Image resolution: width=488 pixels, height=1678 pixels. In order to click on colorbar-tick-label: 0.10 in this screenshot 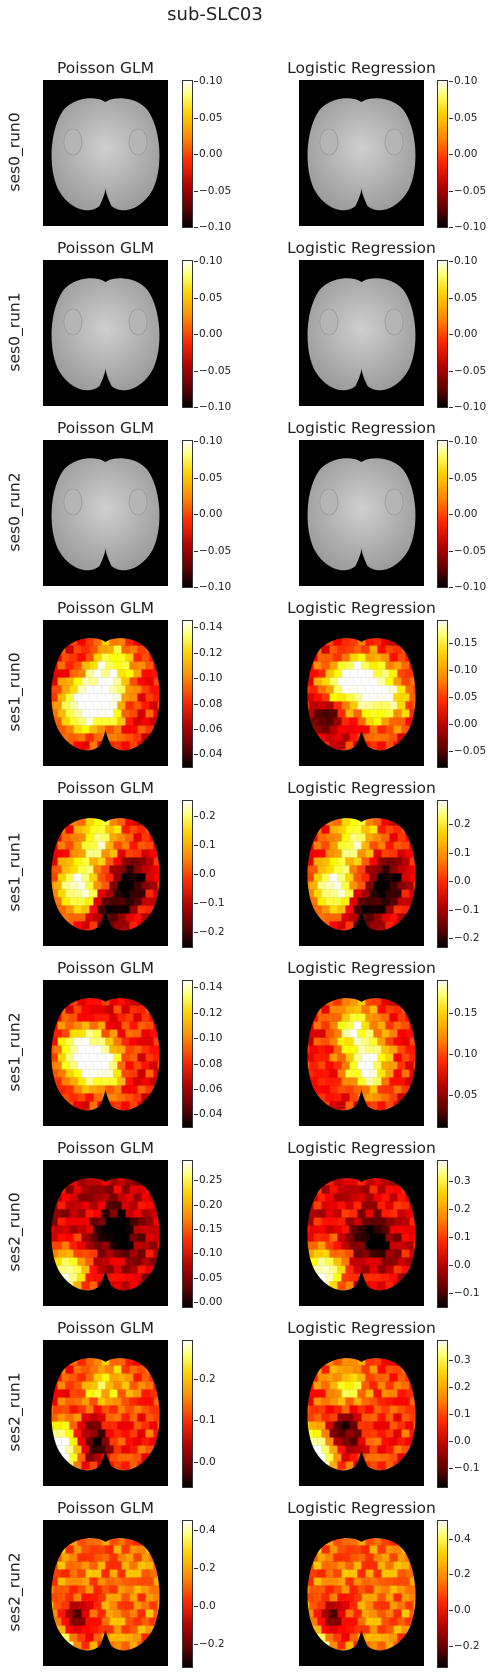, I will do `click(208, 1038)`.